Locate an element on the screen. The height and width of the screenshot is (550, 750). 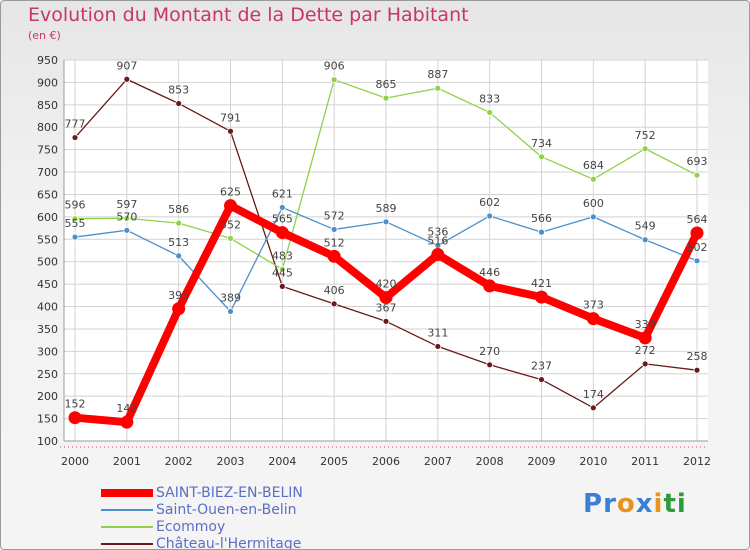
data-label: 270 is located at coordinates (489, 351).